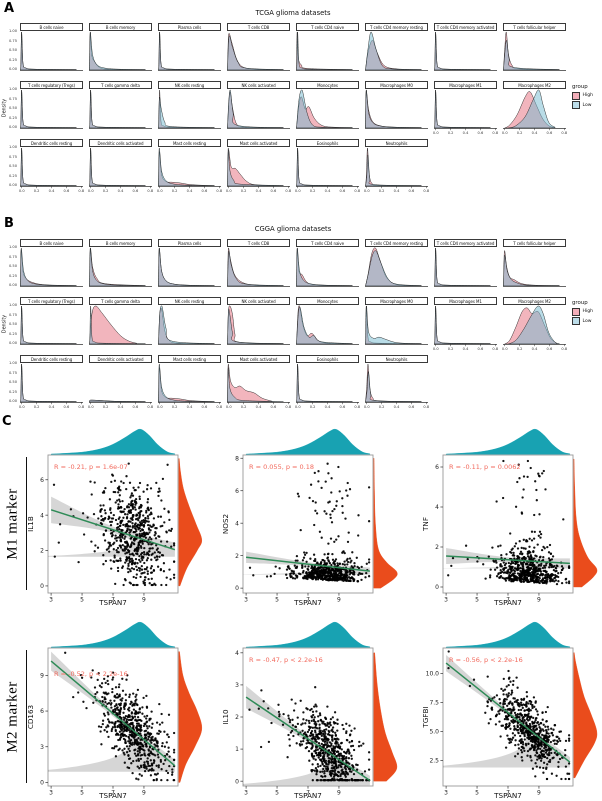 This screenshot has width=602, height=801. What do you see at coordinates (534, 301) in the screenshot?
I see `facet-strip: Macrophages M2` at bounding box center [534, 301].